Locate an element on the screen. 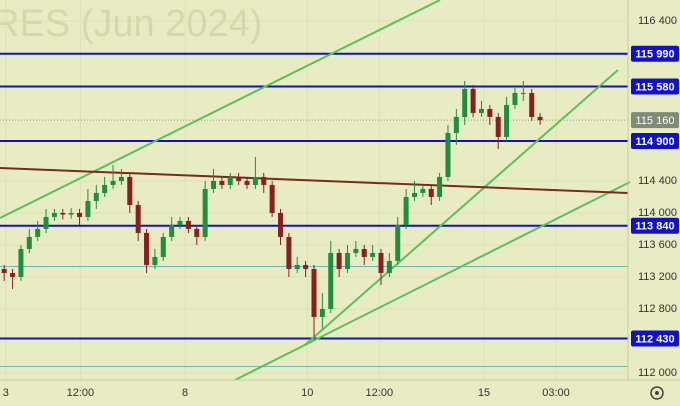 The image size is (680, 406). y-tick-label: 112 800 is located at coordinates (657, 309).